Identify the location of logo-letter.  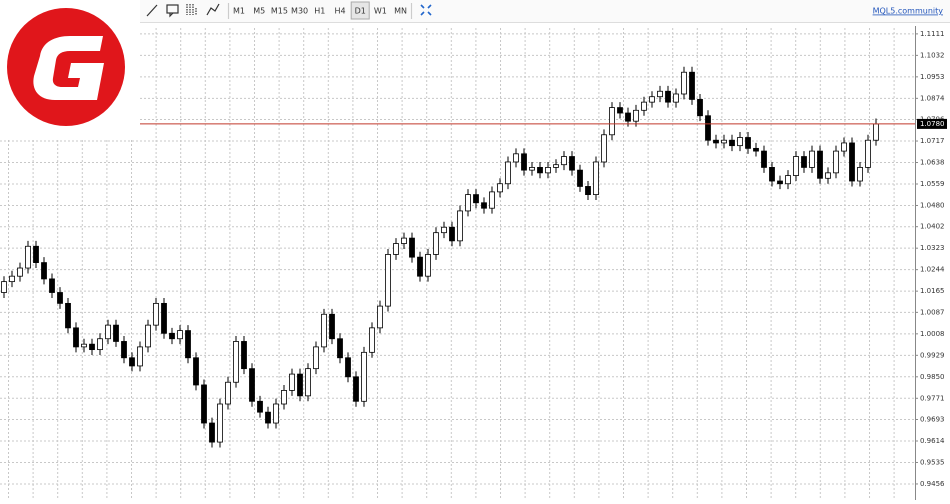
(68, 68).